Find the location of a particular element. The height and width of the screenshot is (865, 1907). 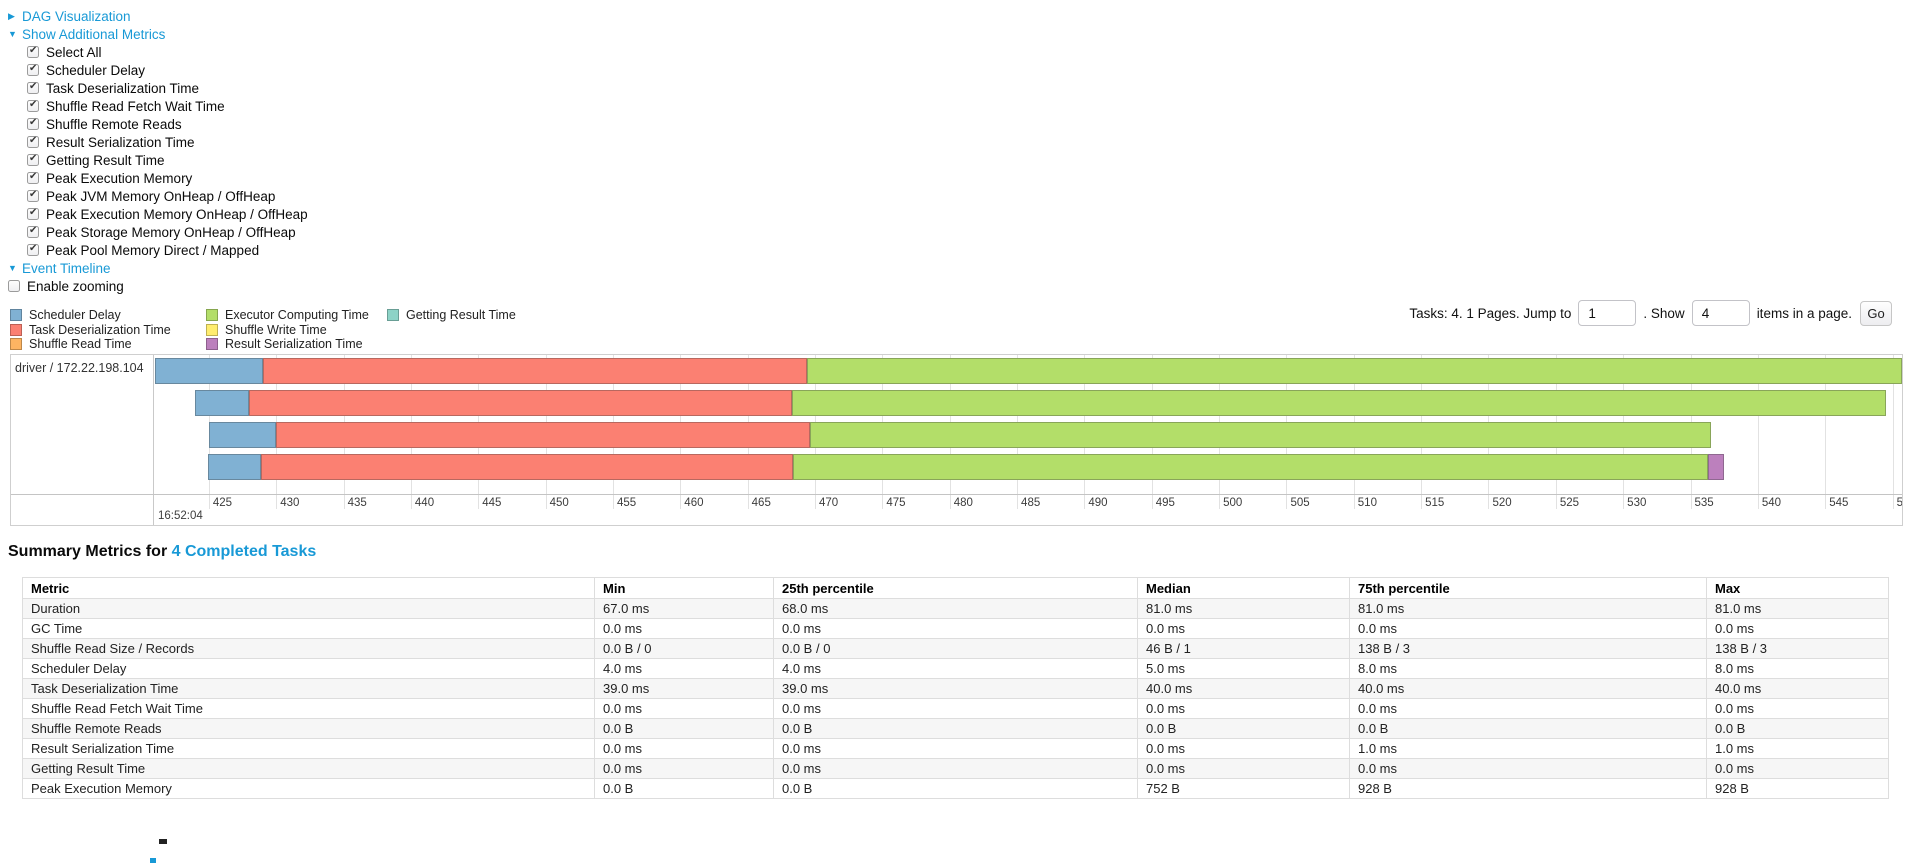

go-button: Go is located at coordinates (1876, 313).